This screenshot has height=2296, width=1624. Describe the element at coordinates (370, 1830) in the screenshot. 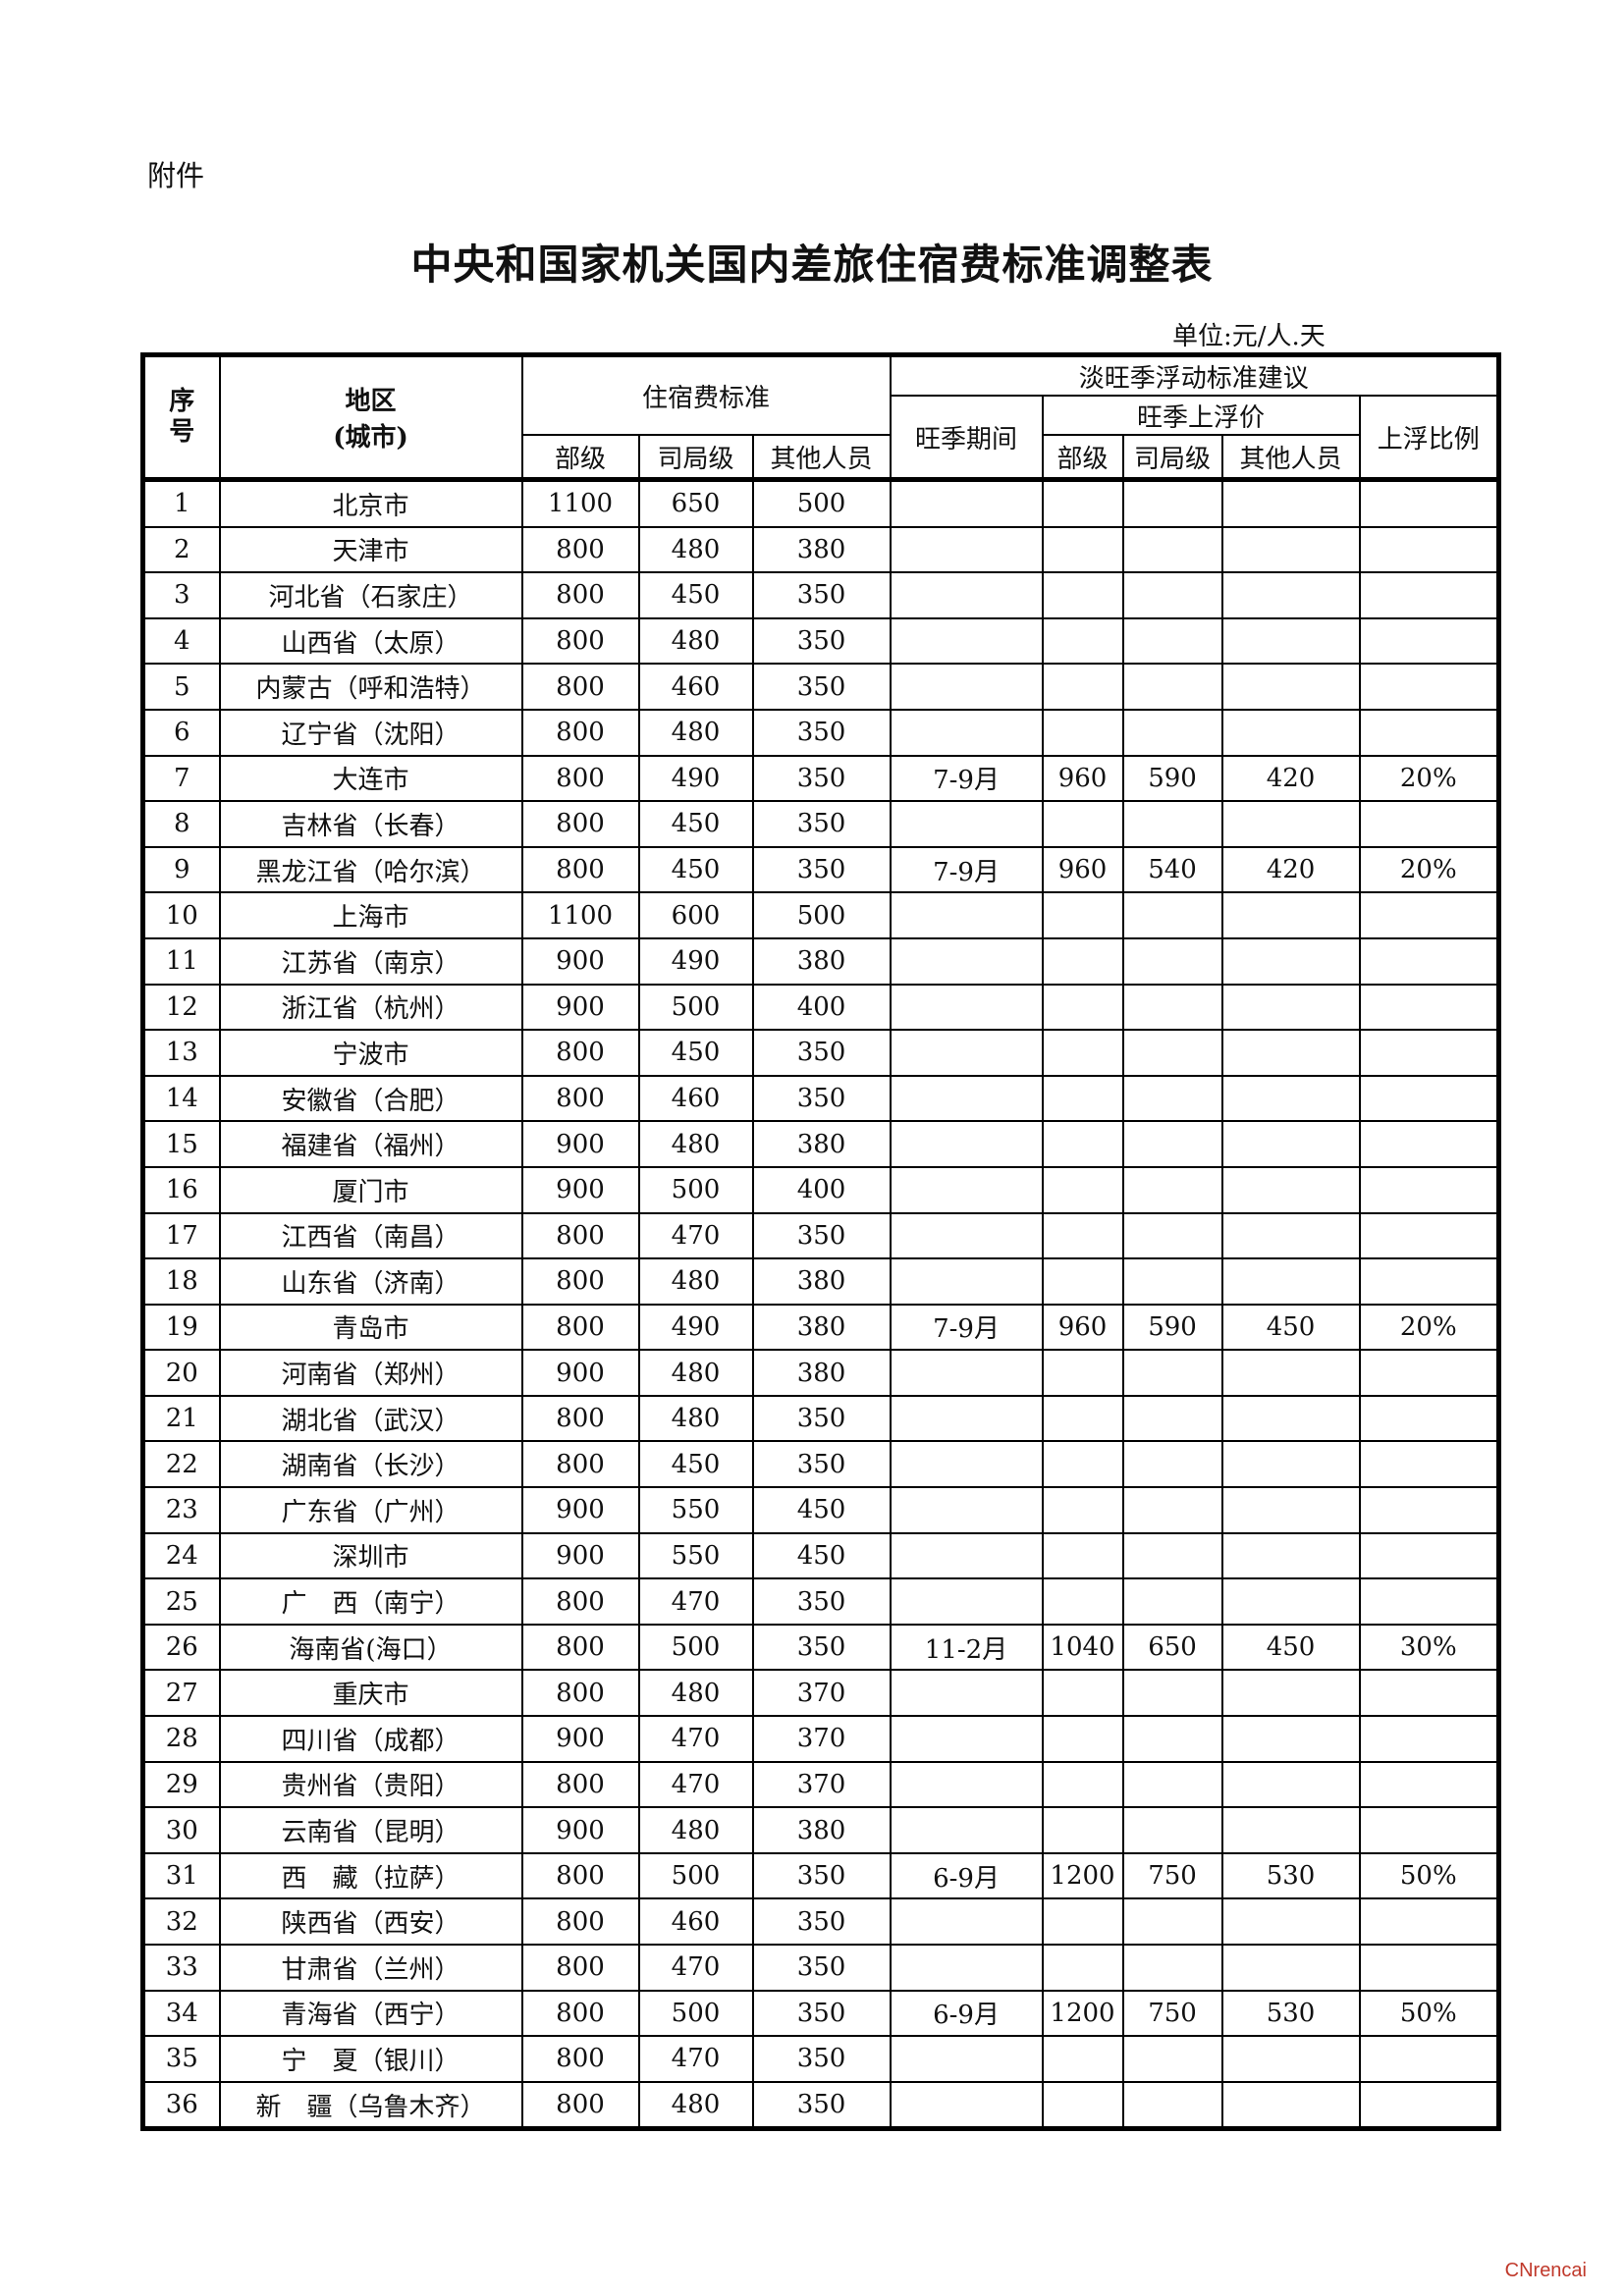

I see `cell-region: 云南省（昆明）` at that location.